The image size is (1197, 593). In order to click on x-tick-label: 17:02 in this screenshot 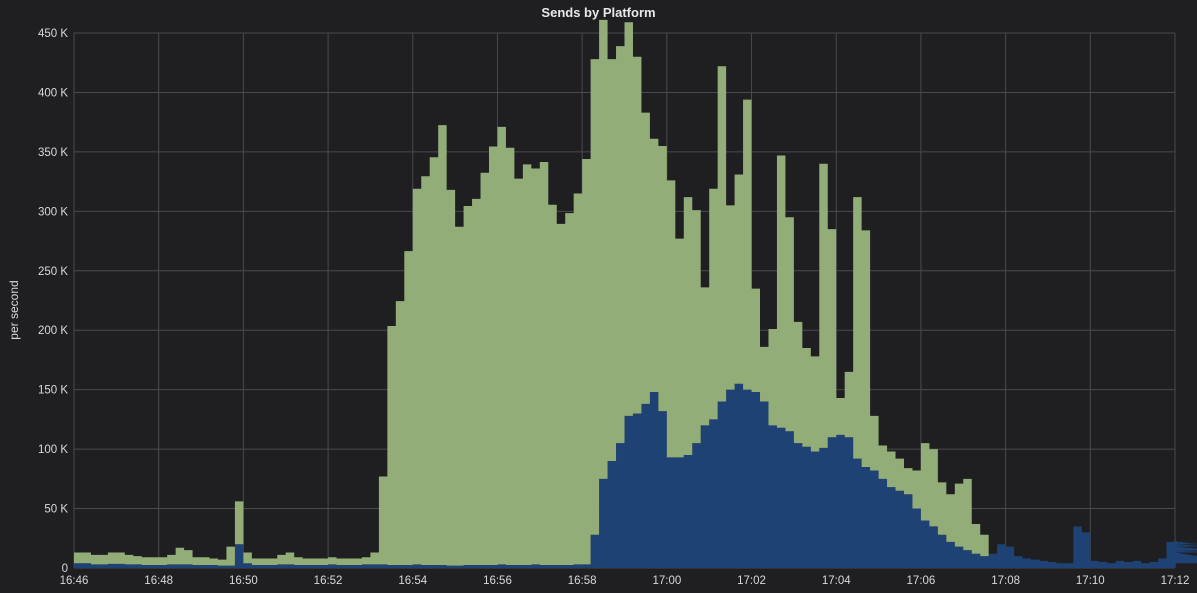, I will do `click(751, 581)`.